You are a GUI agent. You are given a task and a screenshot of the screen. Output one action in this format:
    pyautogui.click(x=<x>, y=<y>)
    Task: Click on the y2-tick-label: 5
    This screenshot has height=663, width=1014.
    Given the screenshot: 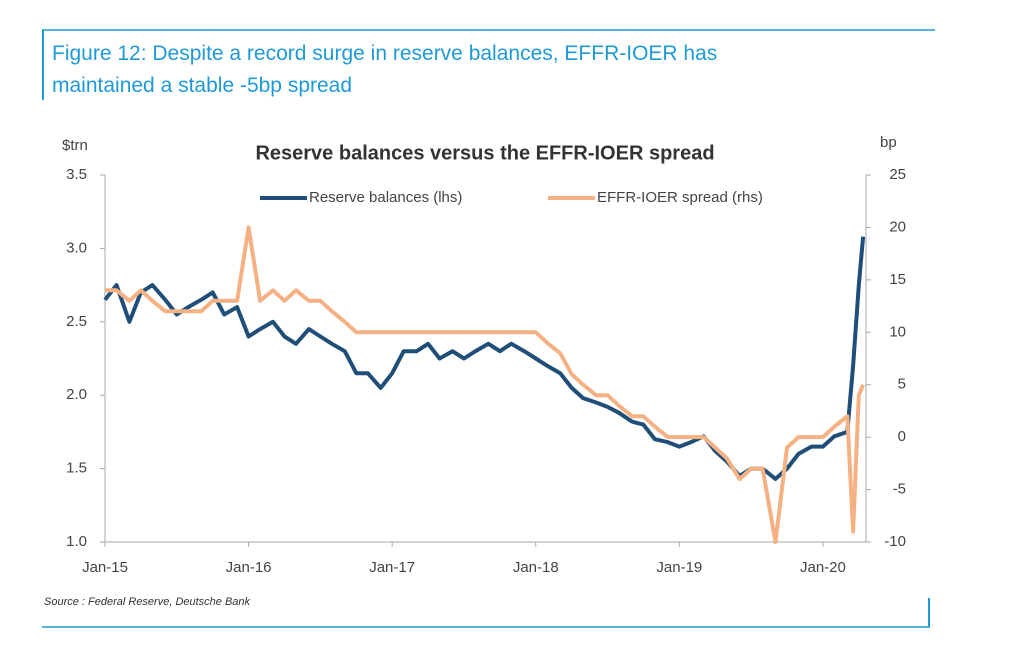 What is the action you would take?
    pyautogui.click(x=902, y=384)
    